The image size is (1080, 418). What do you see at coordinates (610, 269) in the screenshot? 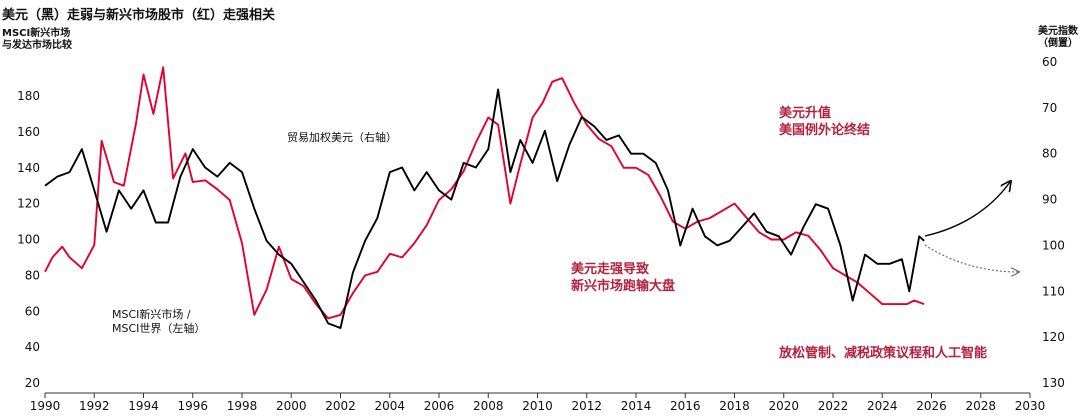
I see `annotation-em-underperform: 美元走强导致` at bounding box center [610, 269].